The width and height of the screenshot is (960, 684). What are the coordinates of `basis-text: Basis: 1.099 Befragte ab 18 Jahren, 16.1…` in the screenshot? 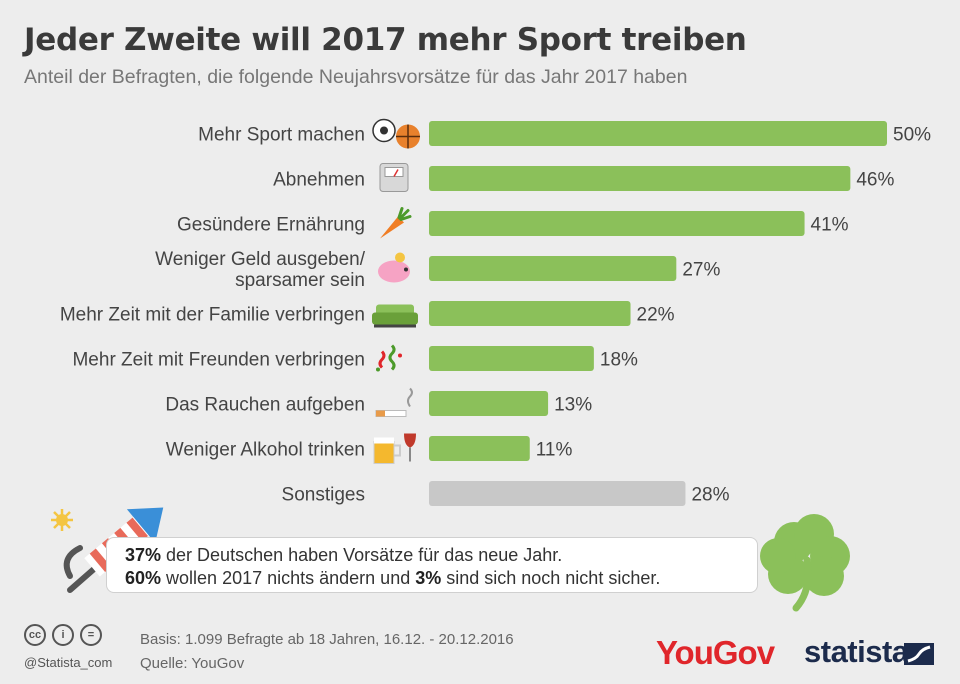 It's located at (327, 639).